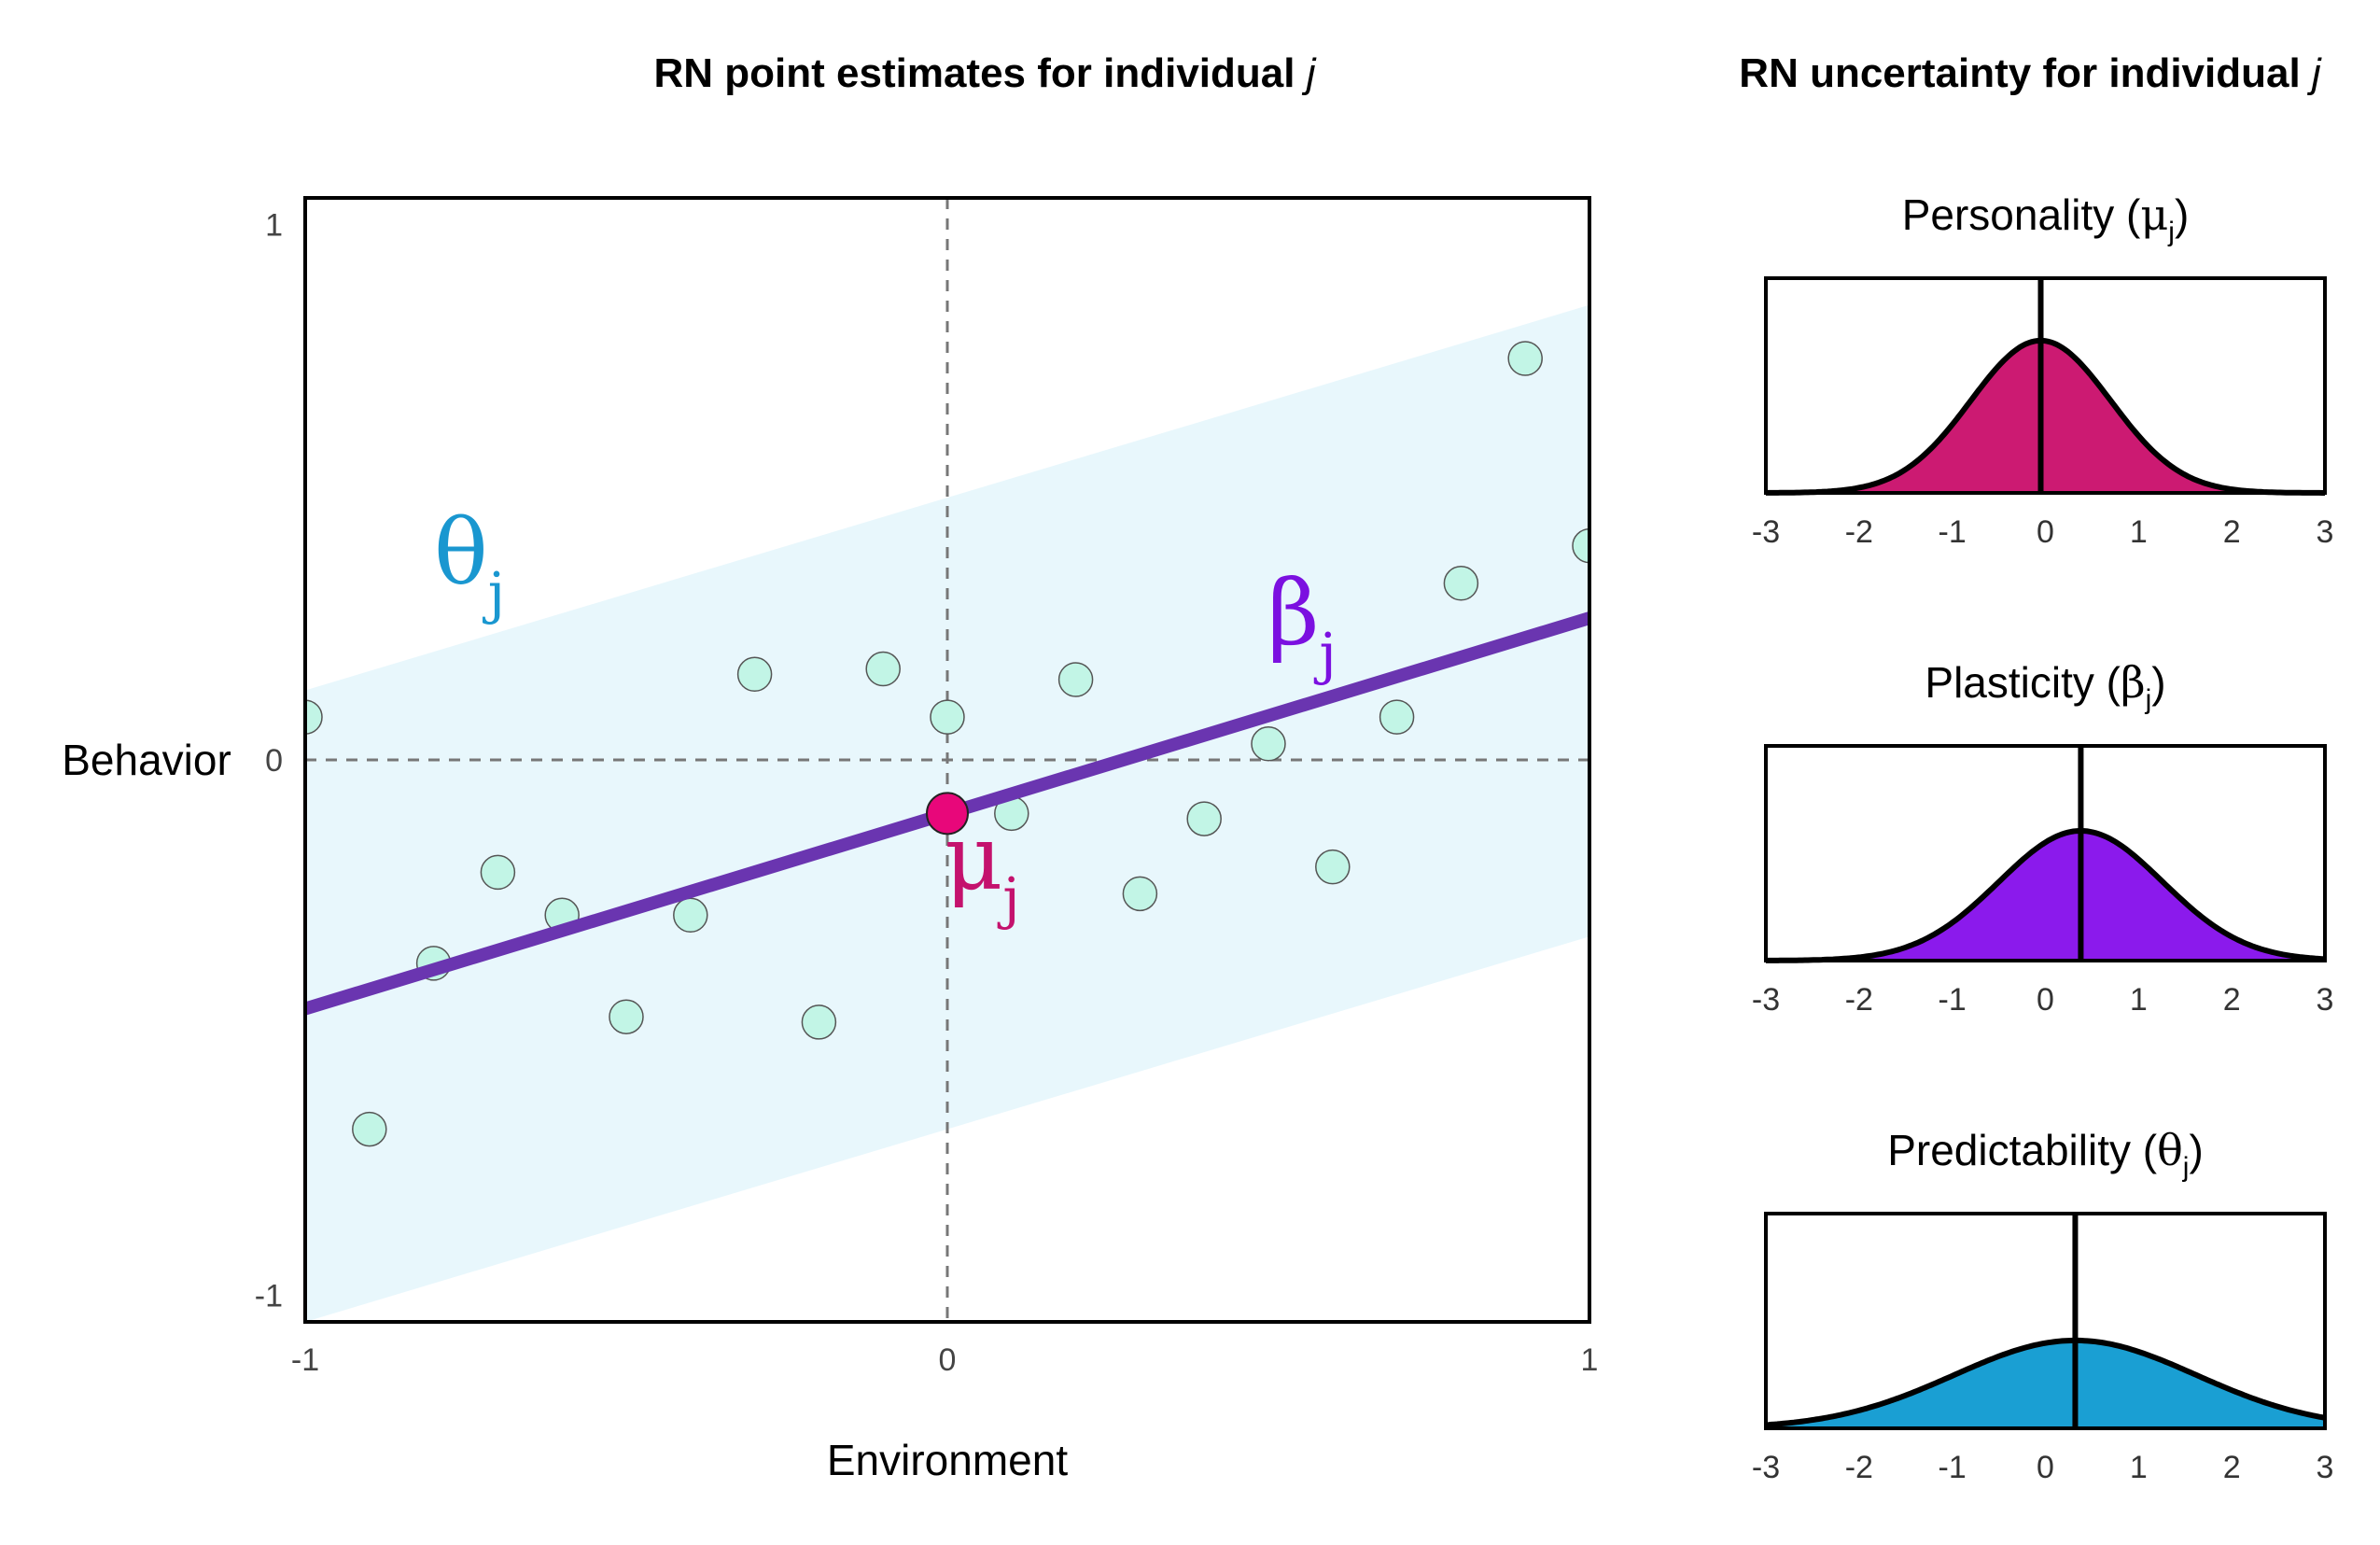  What do you see at coordinates (948, 1360) in the screenshot?
I see `x-tick-label: 0` at bounding box center [948, 1360].